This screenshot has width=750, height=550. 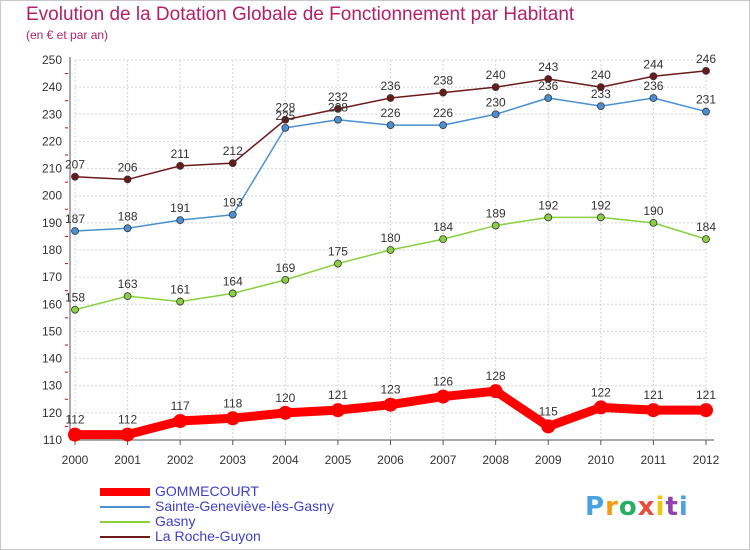 I want to click on data-label: 212, so click(x=233, y=151).